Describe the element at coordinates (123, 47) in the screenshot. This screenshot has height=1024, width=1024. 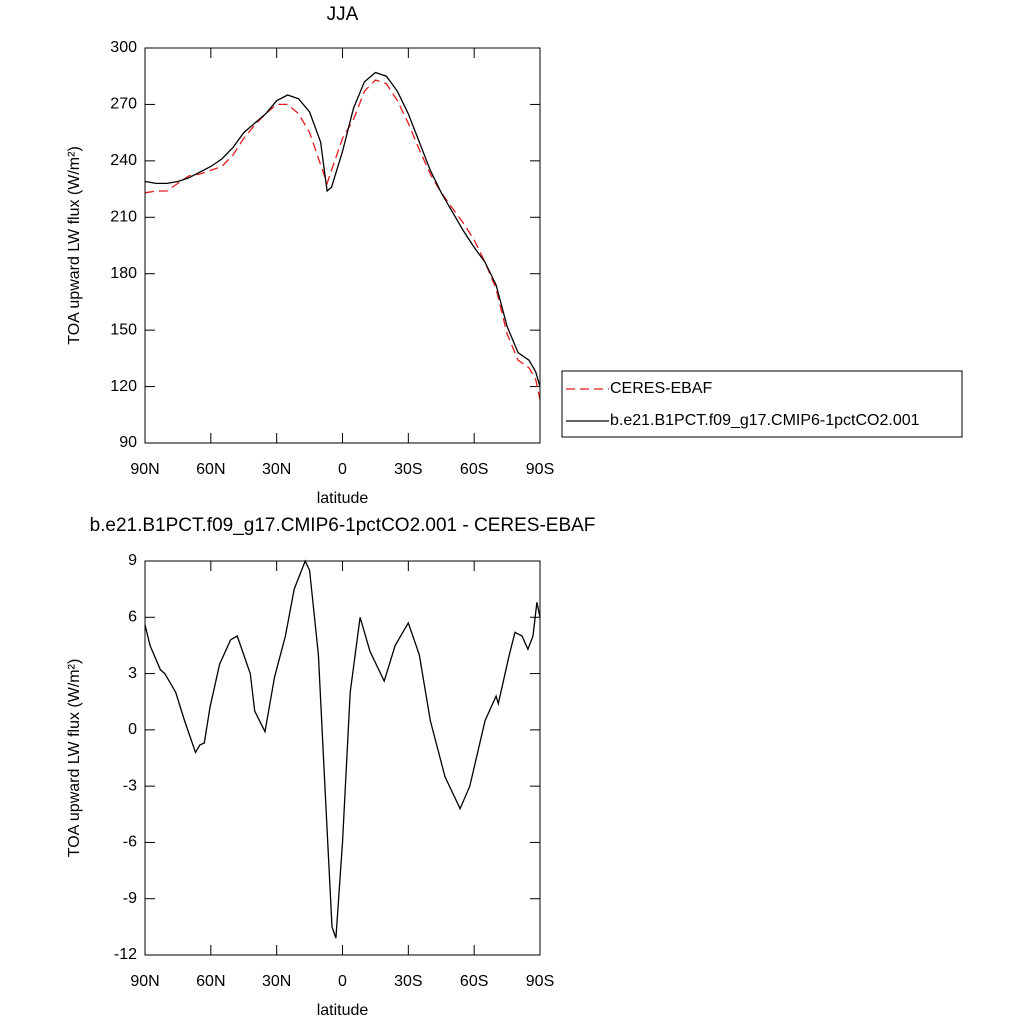
I see `y-tick-label: 300` at that location.